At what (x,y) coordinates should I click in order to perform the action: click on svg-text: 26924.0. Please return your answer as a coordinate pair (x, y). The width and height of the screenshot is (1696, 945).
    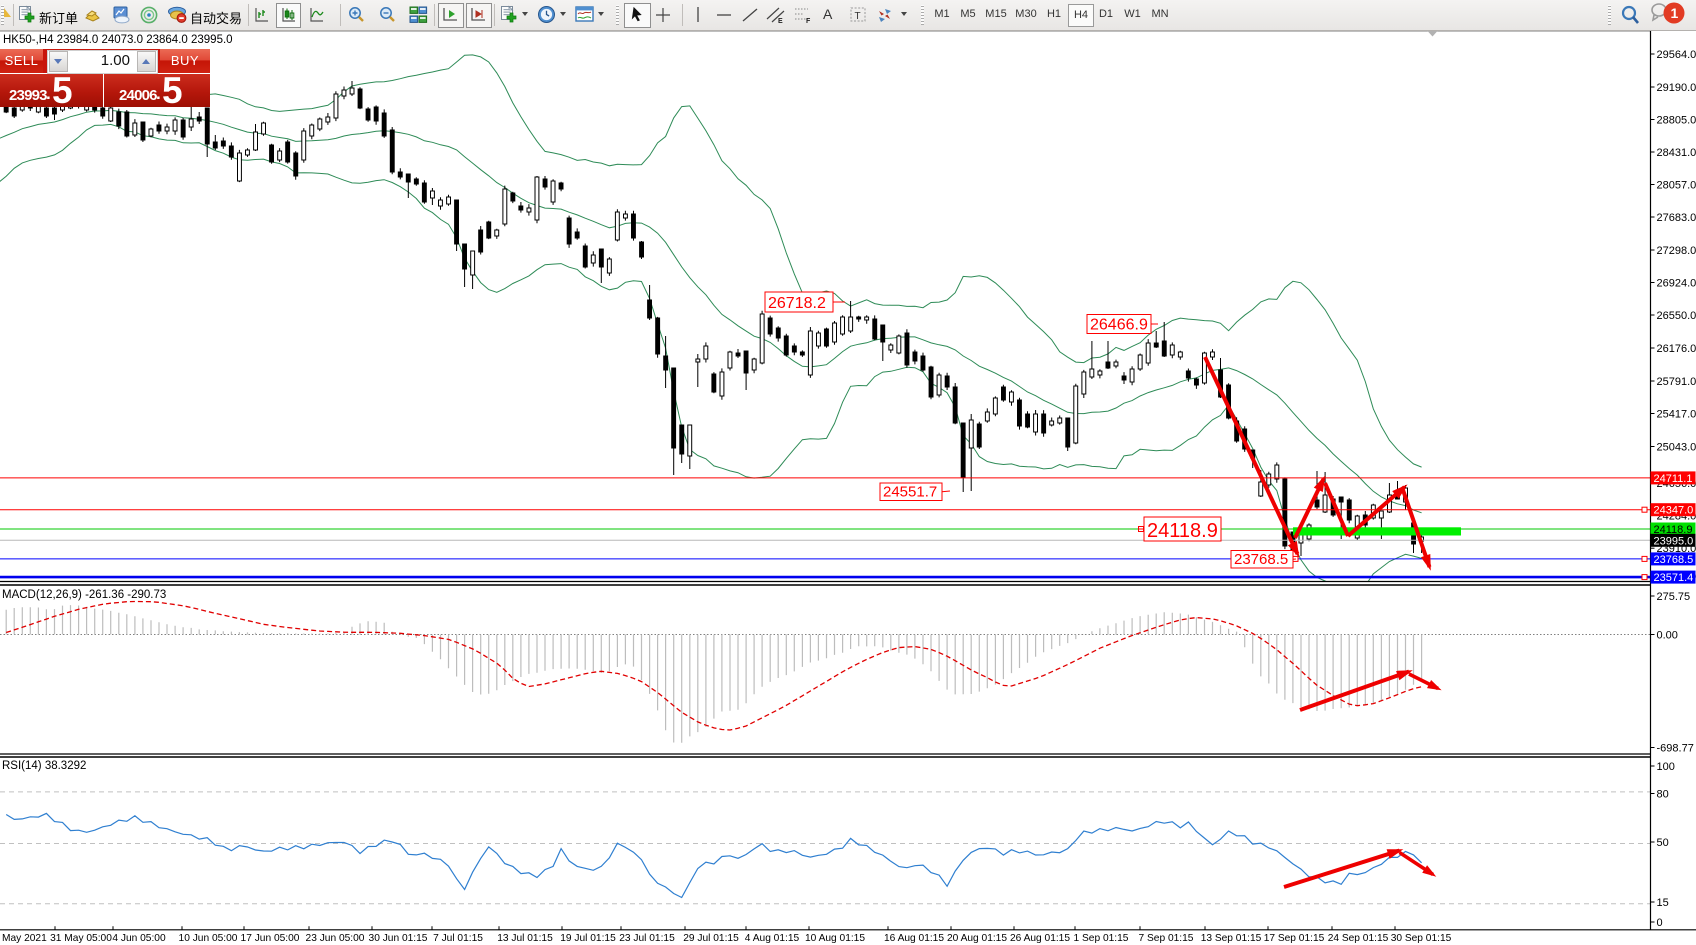
    Looking at the image, I should click on (1676, 284).